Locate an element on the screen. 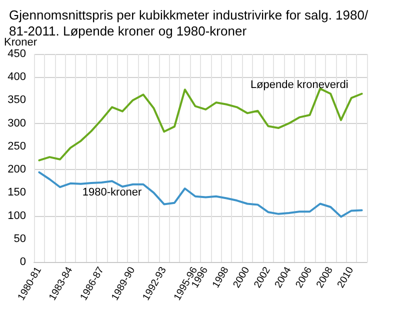 This screenshot has width=400, height=320. series-label: Løpende kroneverdi is located at coordinates (299, 84).